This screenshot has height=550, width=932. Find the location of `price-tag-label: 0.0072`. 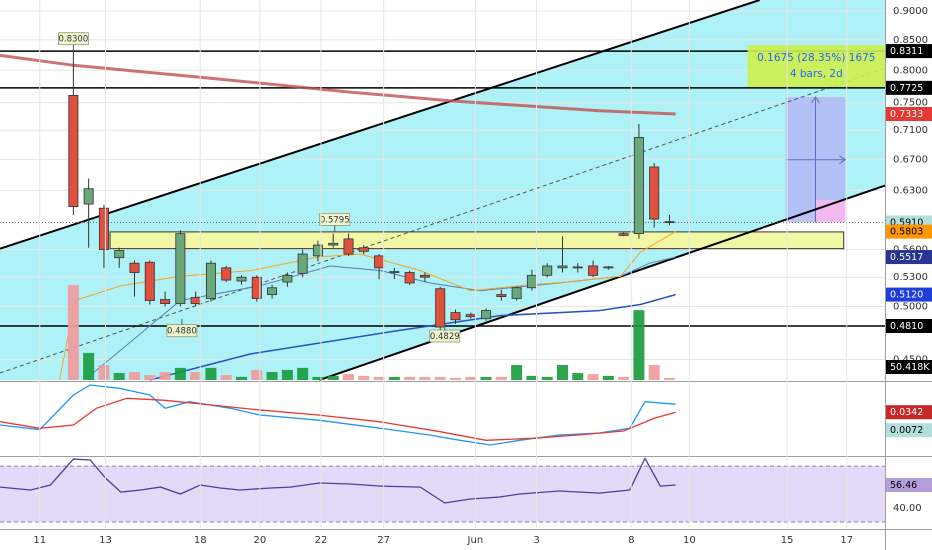

price-tag-label: 0.0072 is located at coordinates (906, 430).